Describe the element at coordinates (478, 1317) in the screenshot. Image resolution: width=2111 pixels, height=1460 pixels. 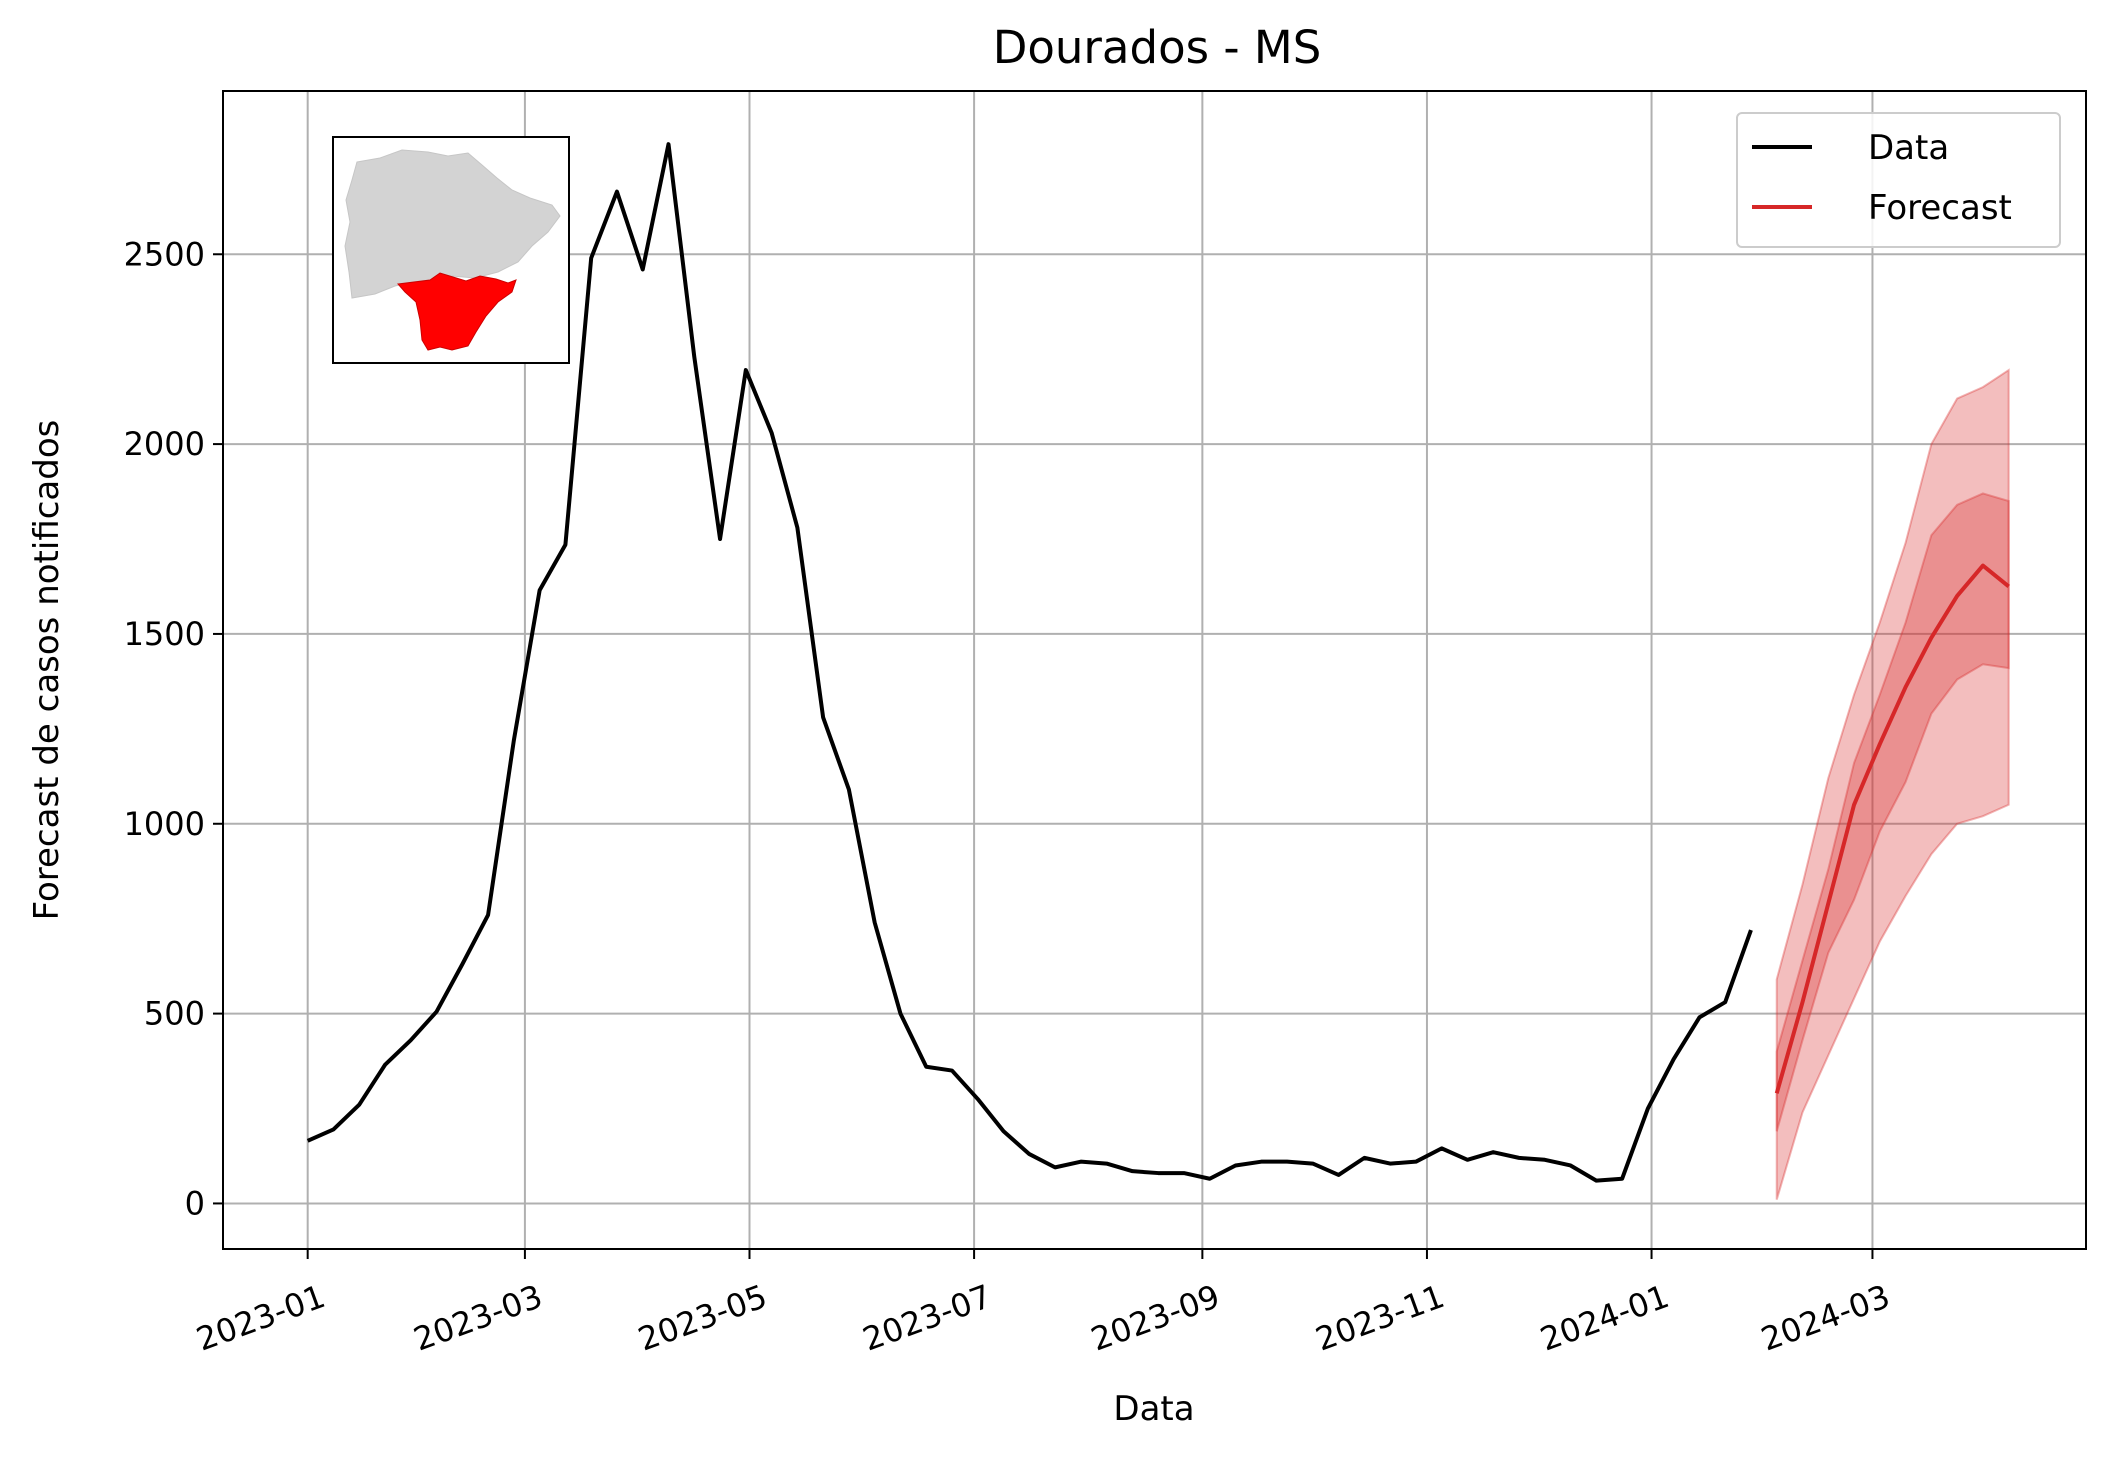
I see `x-tick-label: 2023-03` at that location.